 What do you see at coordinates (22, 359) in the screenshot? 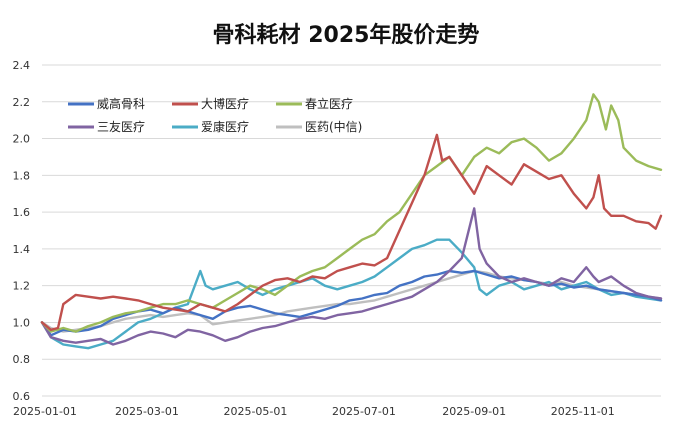
I see `y-tick-label: 0.8` at bounding box center [22, 359].